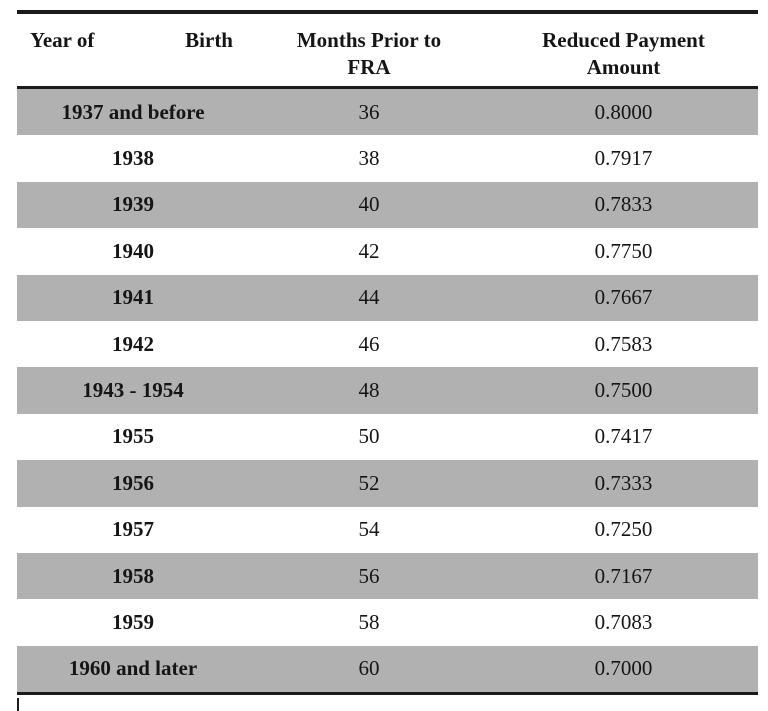 This screenshot has height=711, width=768. What do you see at coordinates (623, 158) in the screenshot?
I see `cell-reduced-payment-amount: 0.7917` at bounding box center [623, 158].